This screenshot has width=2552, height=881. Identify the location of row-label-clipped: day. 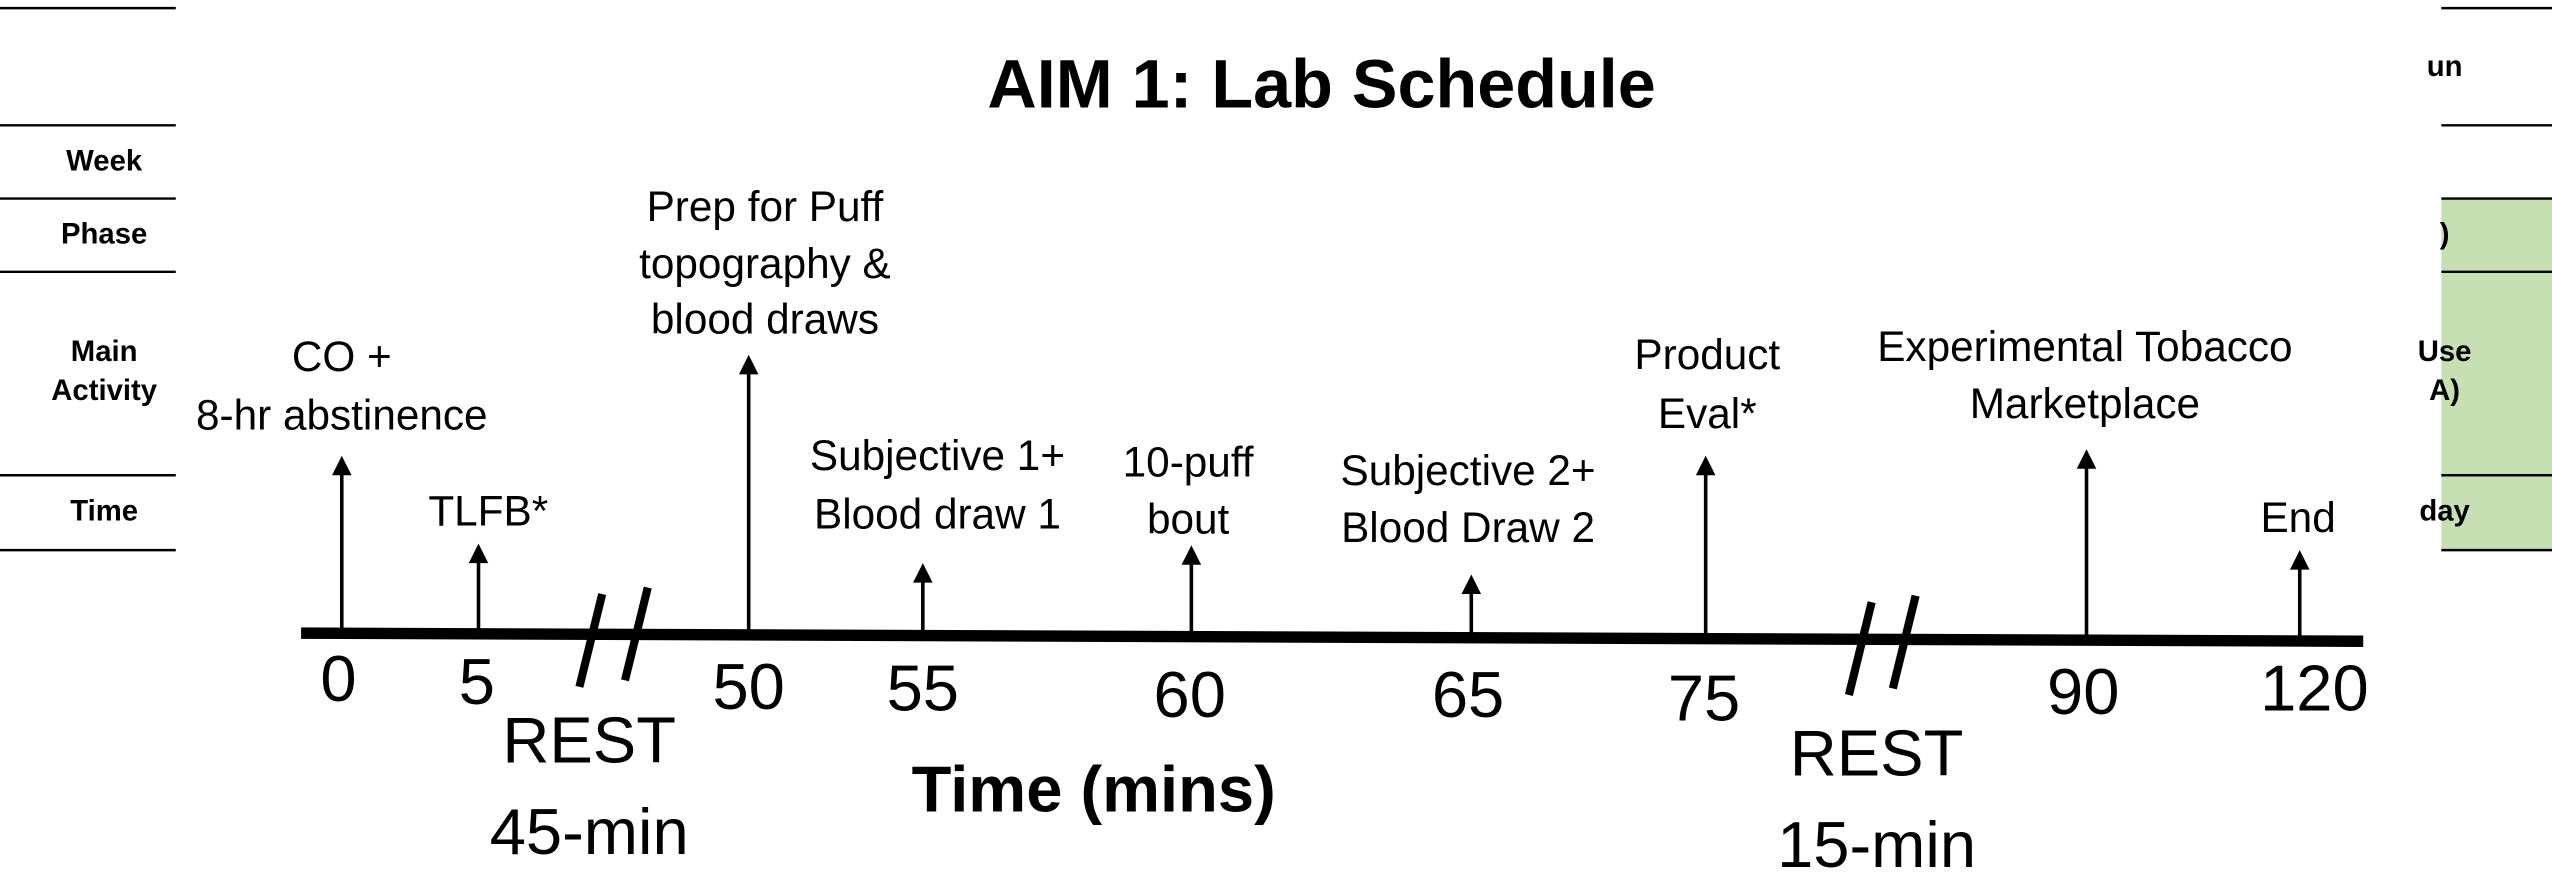
(2444, 510).